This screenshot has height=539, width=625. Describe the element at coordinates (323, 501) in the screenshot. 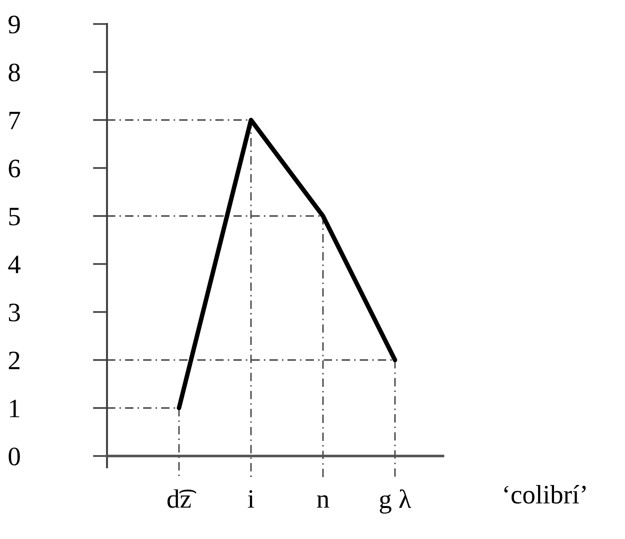

I see `x-tick-label: n` at that location.